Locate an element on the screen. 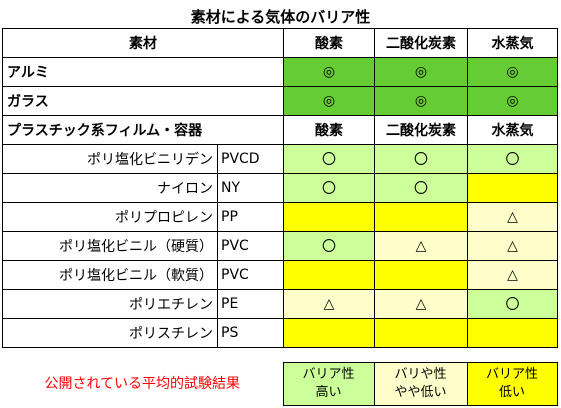 Image resolution: width=561 pixels, height=408 pixels. legend-low-line2: 低い is located at coordinates (511, 392).